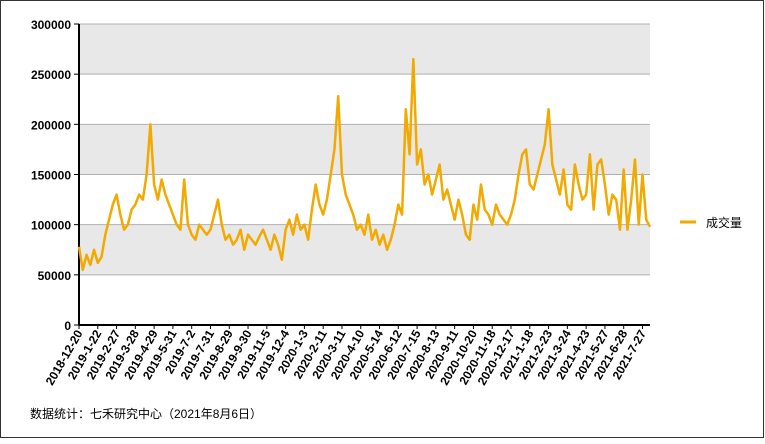  Describe the element at coordinates (55, 276) in the screenshot. I see `y-tick-label: 50000` at that location.